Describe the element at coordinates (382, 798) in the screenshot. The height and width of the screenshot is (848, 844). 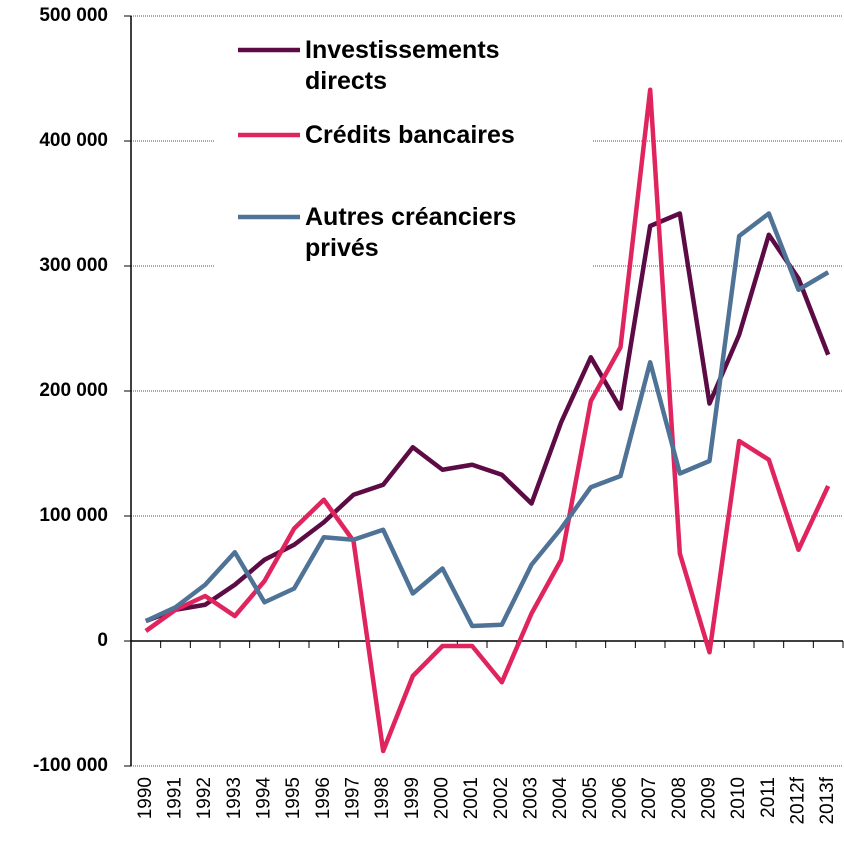
I see `x-tick-label: 1998` at that location.